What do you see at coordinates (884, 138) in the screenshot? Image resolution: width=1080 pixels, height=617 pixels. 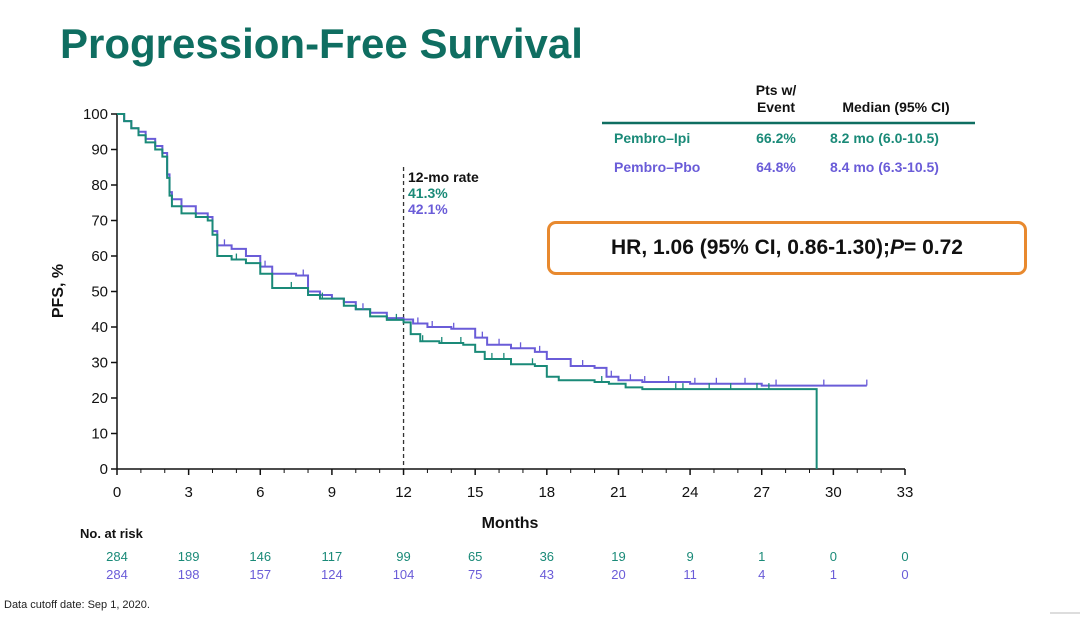 I see `legend-row-ipi-median: 8.2 mo (6.0-10.5)` at bounding box center [884, 138].